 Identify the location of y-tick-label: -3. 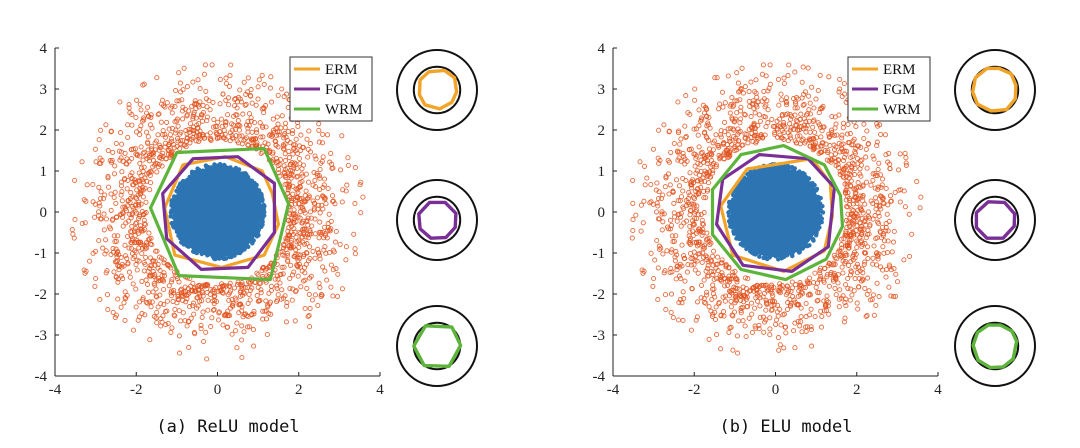
(599, 336).